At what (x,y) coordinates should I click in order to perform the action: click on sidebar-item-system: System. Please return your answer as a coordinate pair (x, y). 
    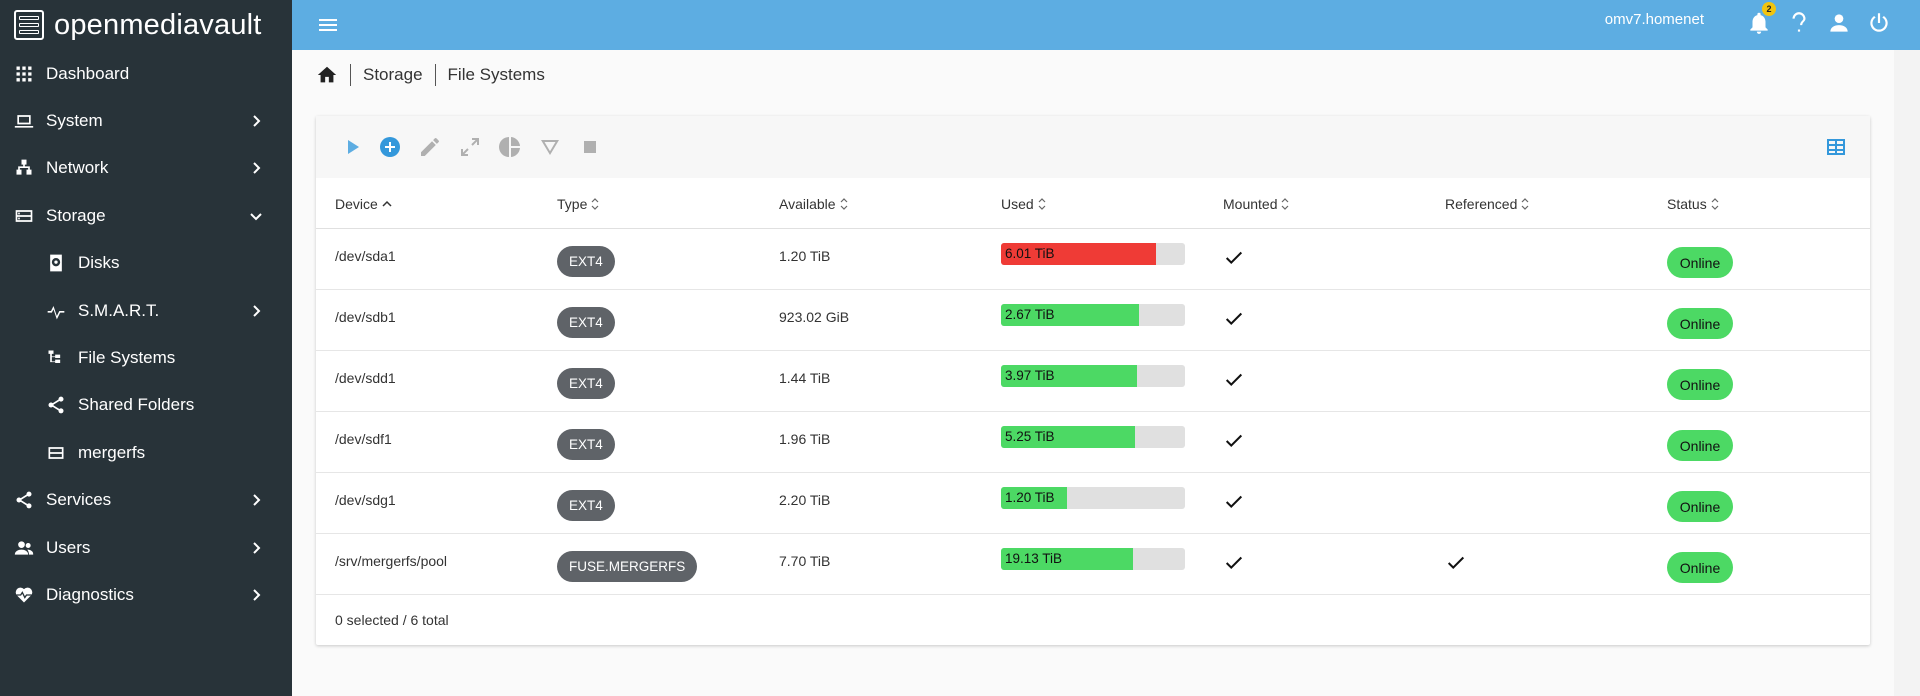
    Looking at the image, I should click on (146, 120).